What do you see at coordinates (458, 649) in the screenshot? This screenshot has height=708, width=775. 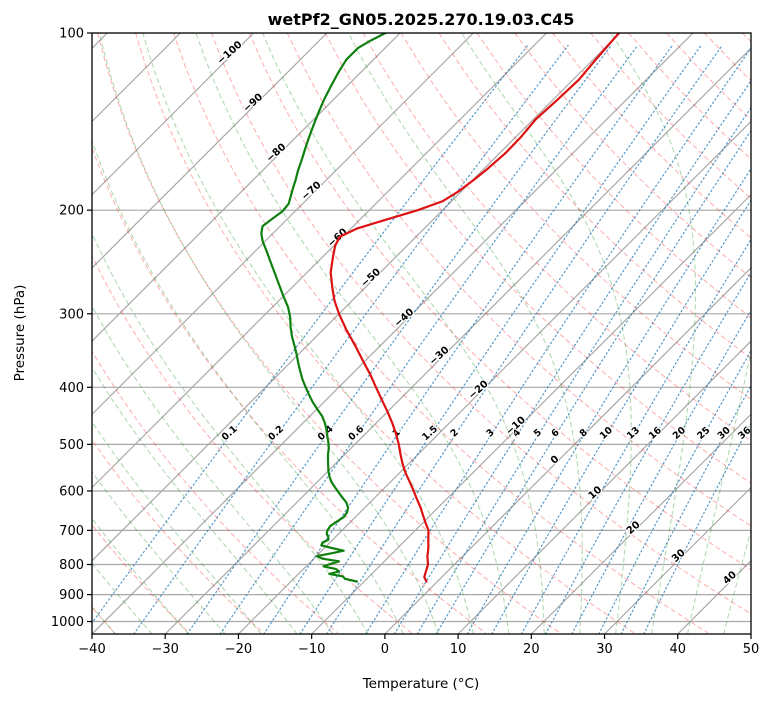 I see `x-tick-label: 10` at bounding box center [458, 649].